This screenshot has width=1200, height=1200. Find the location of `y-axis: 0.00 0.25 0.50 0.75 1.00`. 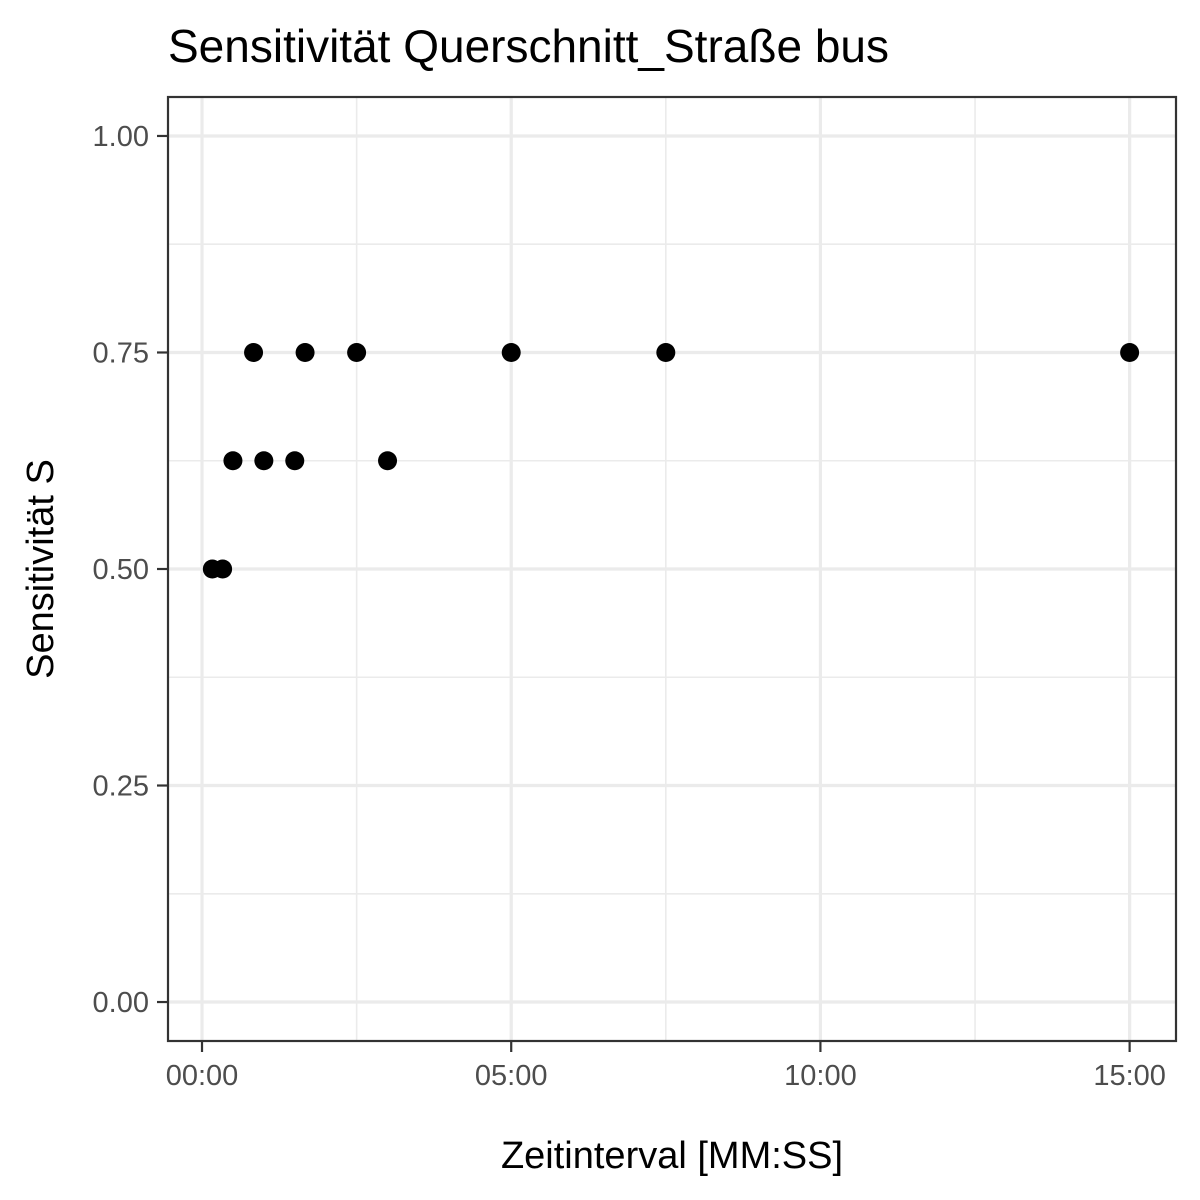

y-axis: 0.00 0.25 0.50 0.75 1.00 is located at coordinates (130, 570).